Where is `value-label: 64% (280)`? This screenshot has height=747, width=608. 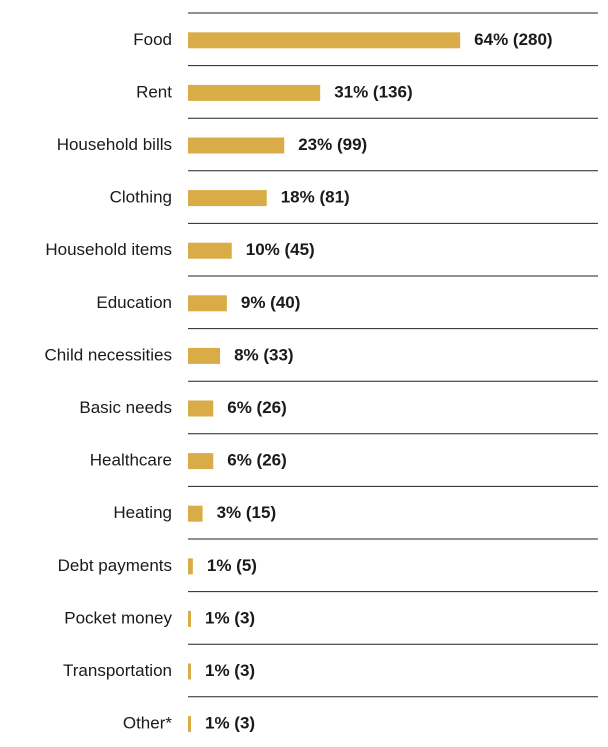
value-label: 64% (280) is located at coordinates (513, 39).